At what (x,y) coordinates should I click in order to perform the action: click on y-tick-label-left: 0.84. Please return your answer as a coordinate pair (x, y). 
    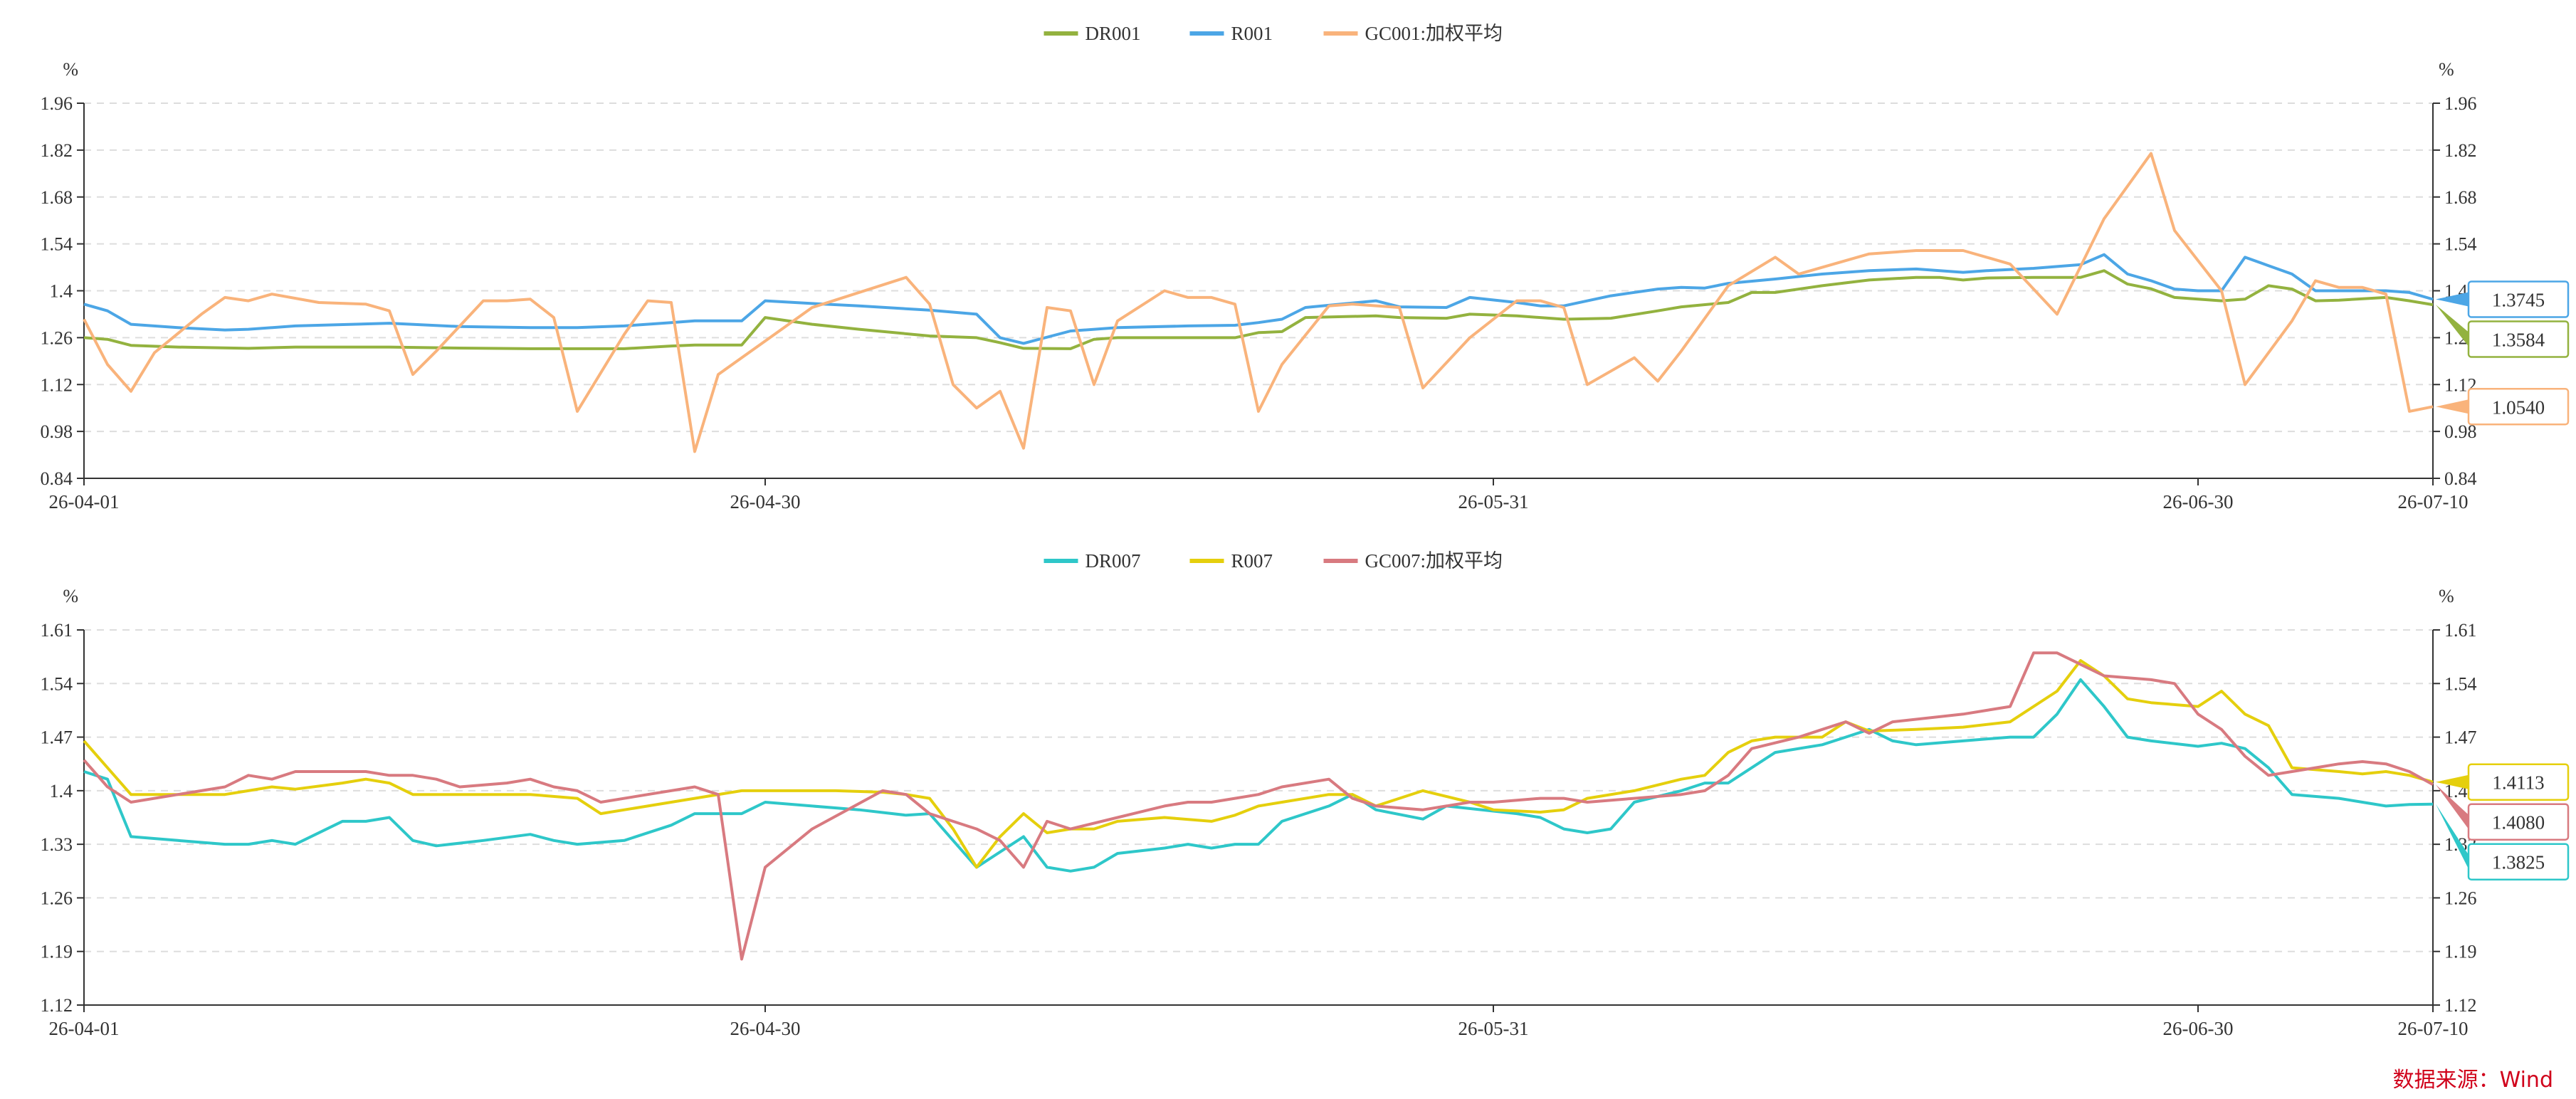
    Looking at the image, I should click on (57, 478).